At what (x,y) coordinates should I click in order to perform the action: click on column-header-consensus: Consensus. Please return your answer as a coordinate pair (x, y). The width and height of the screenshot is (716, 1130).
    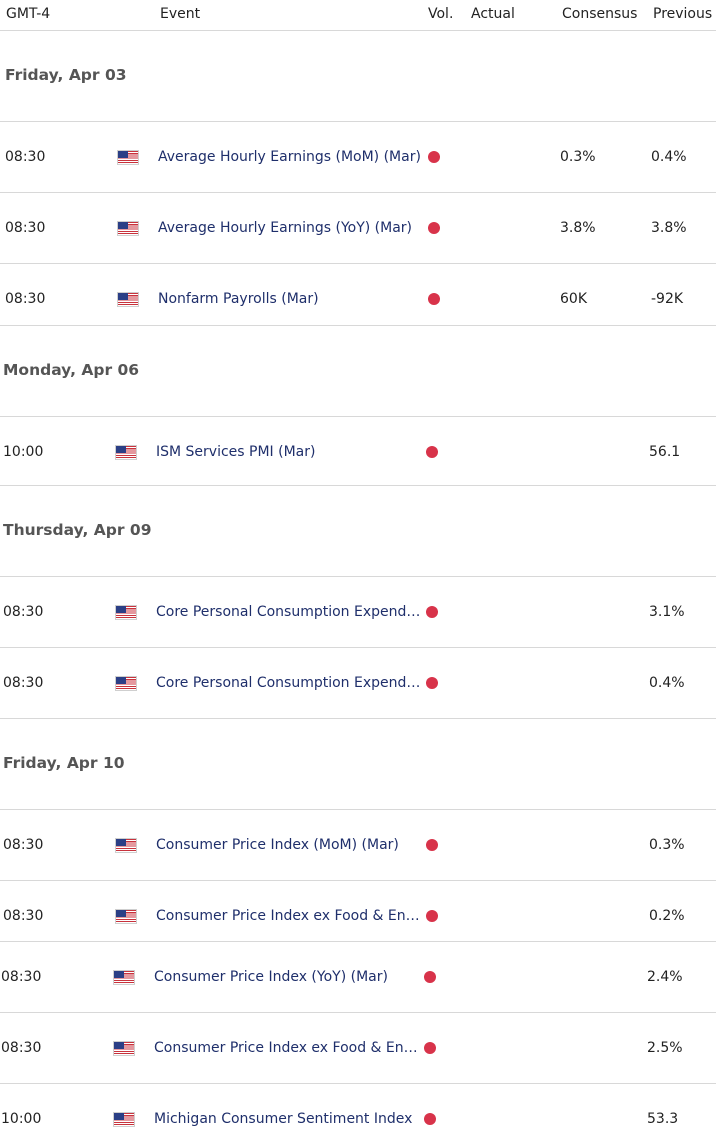
    Looking at the image, I should click on (600, 14).